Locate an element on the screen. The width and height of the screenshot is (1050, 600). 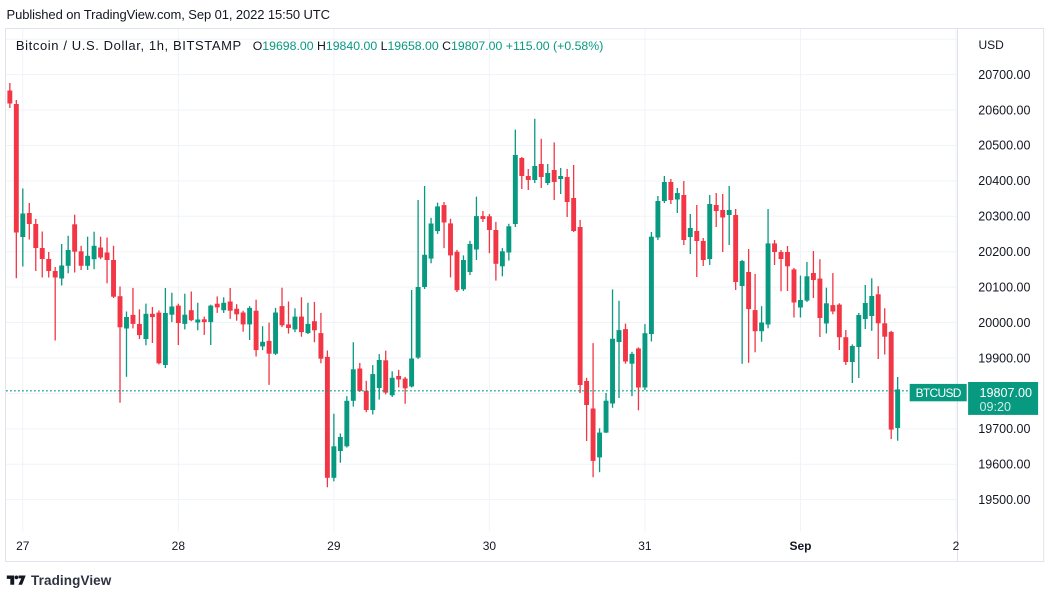
svg-text: 20300.00 is located at coordinates (1004, 217).